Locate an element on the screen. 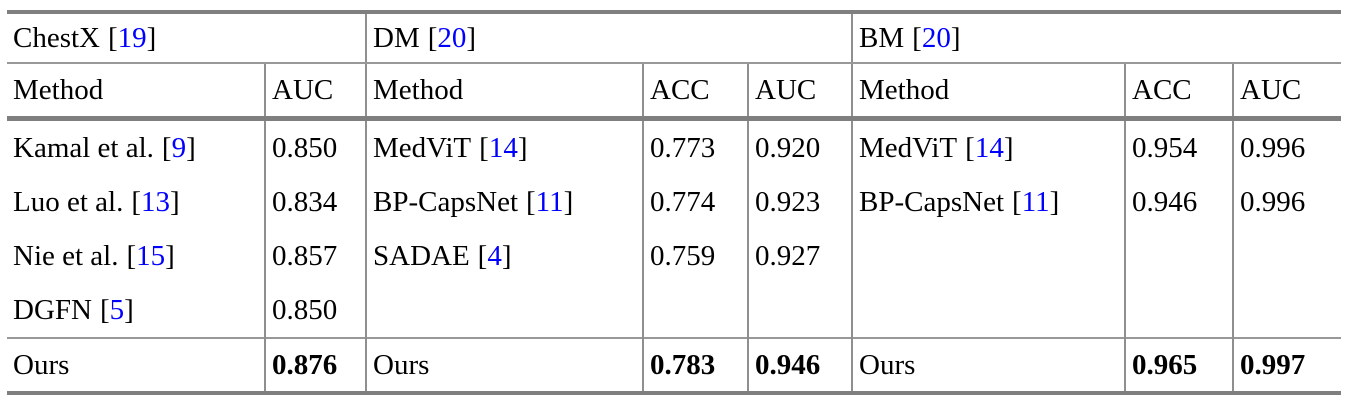 Image resolution: width=1349 pixels, height=413 pixels. column-header-acc: ACC is located at coordinates (696, 92).